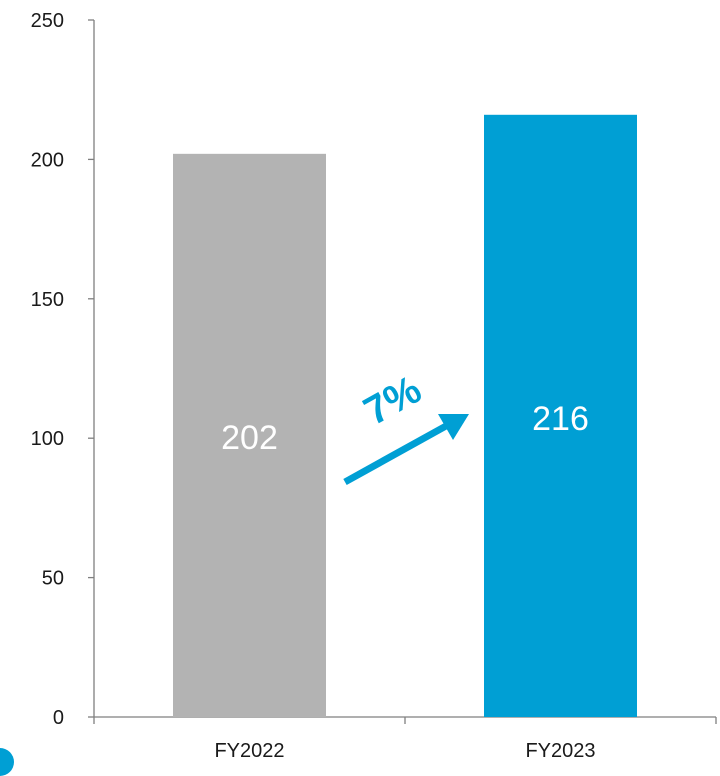 The height and width of the screenshot is (776, 720). I want to click on bar-data-label: 216, so click(560, 419).